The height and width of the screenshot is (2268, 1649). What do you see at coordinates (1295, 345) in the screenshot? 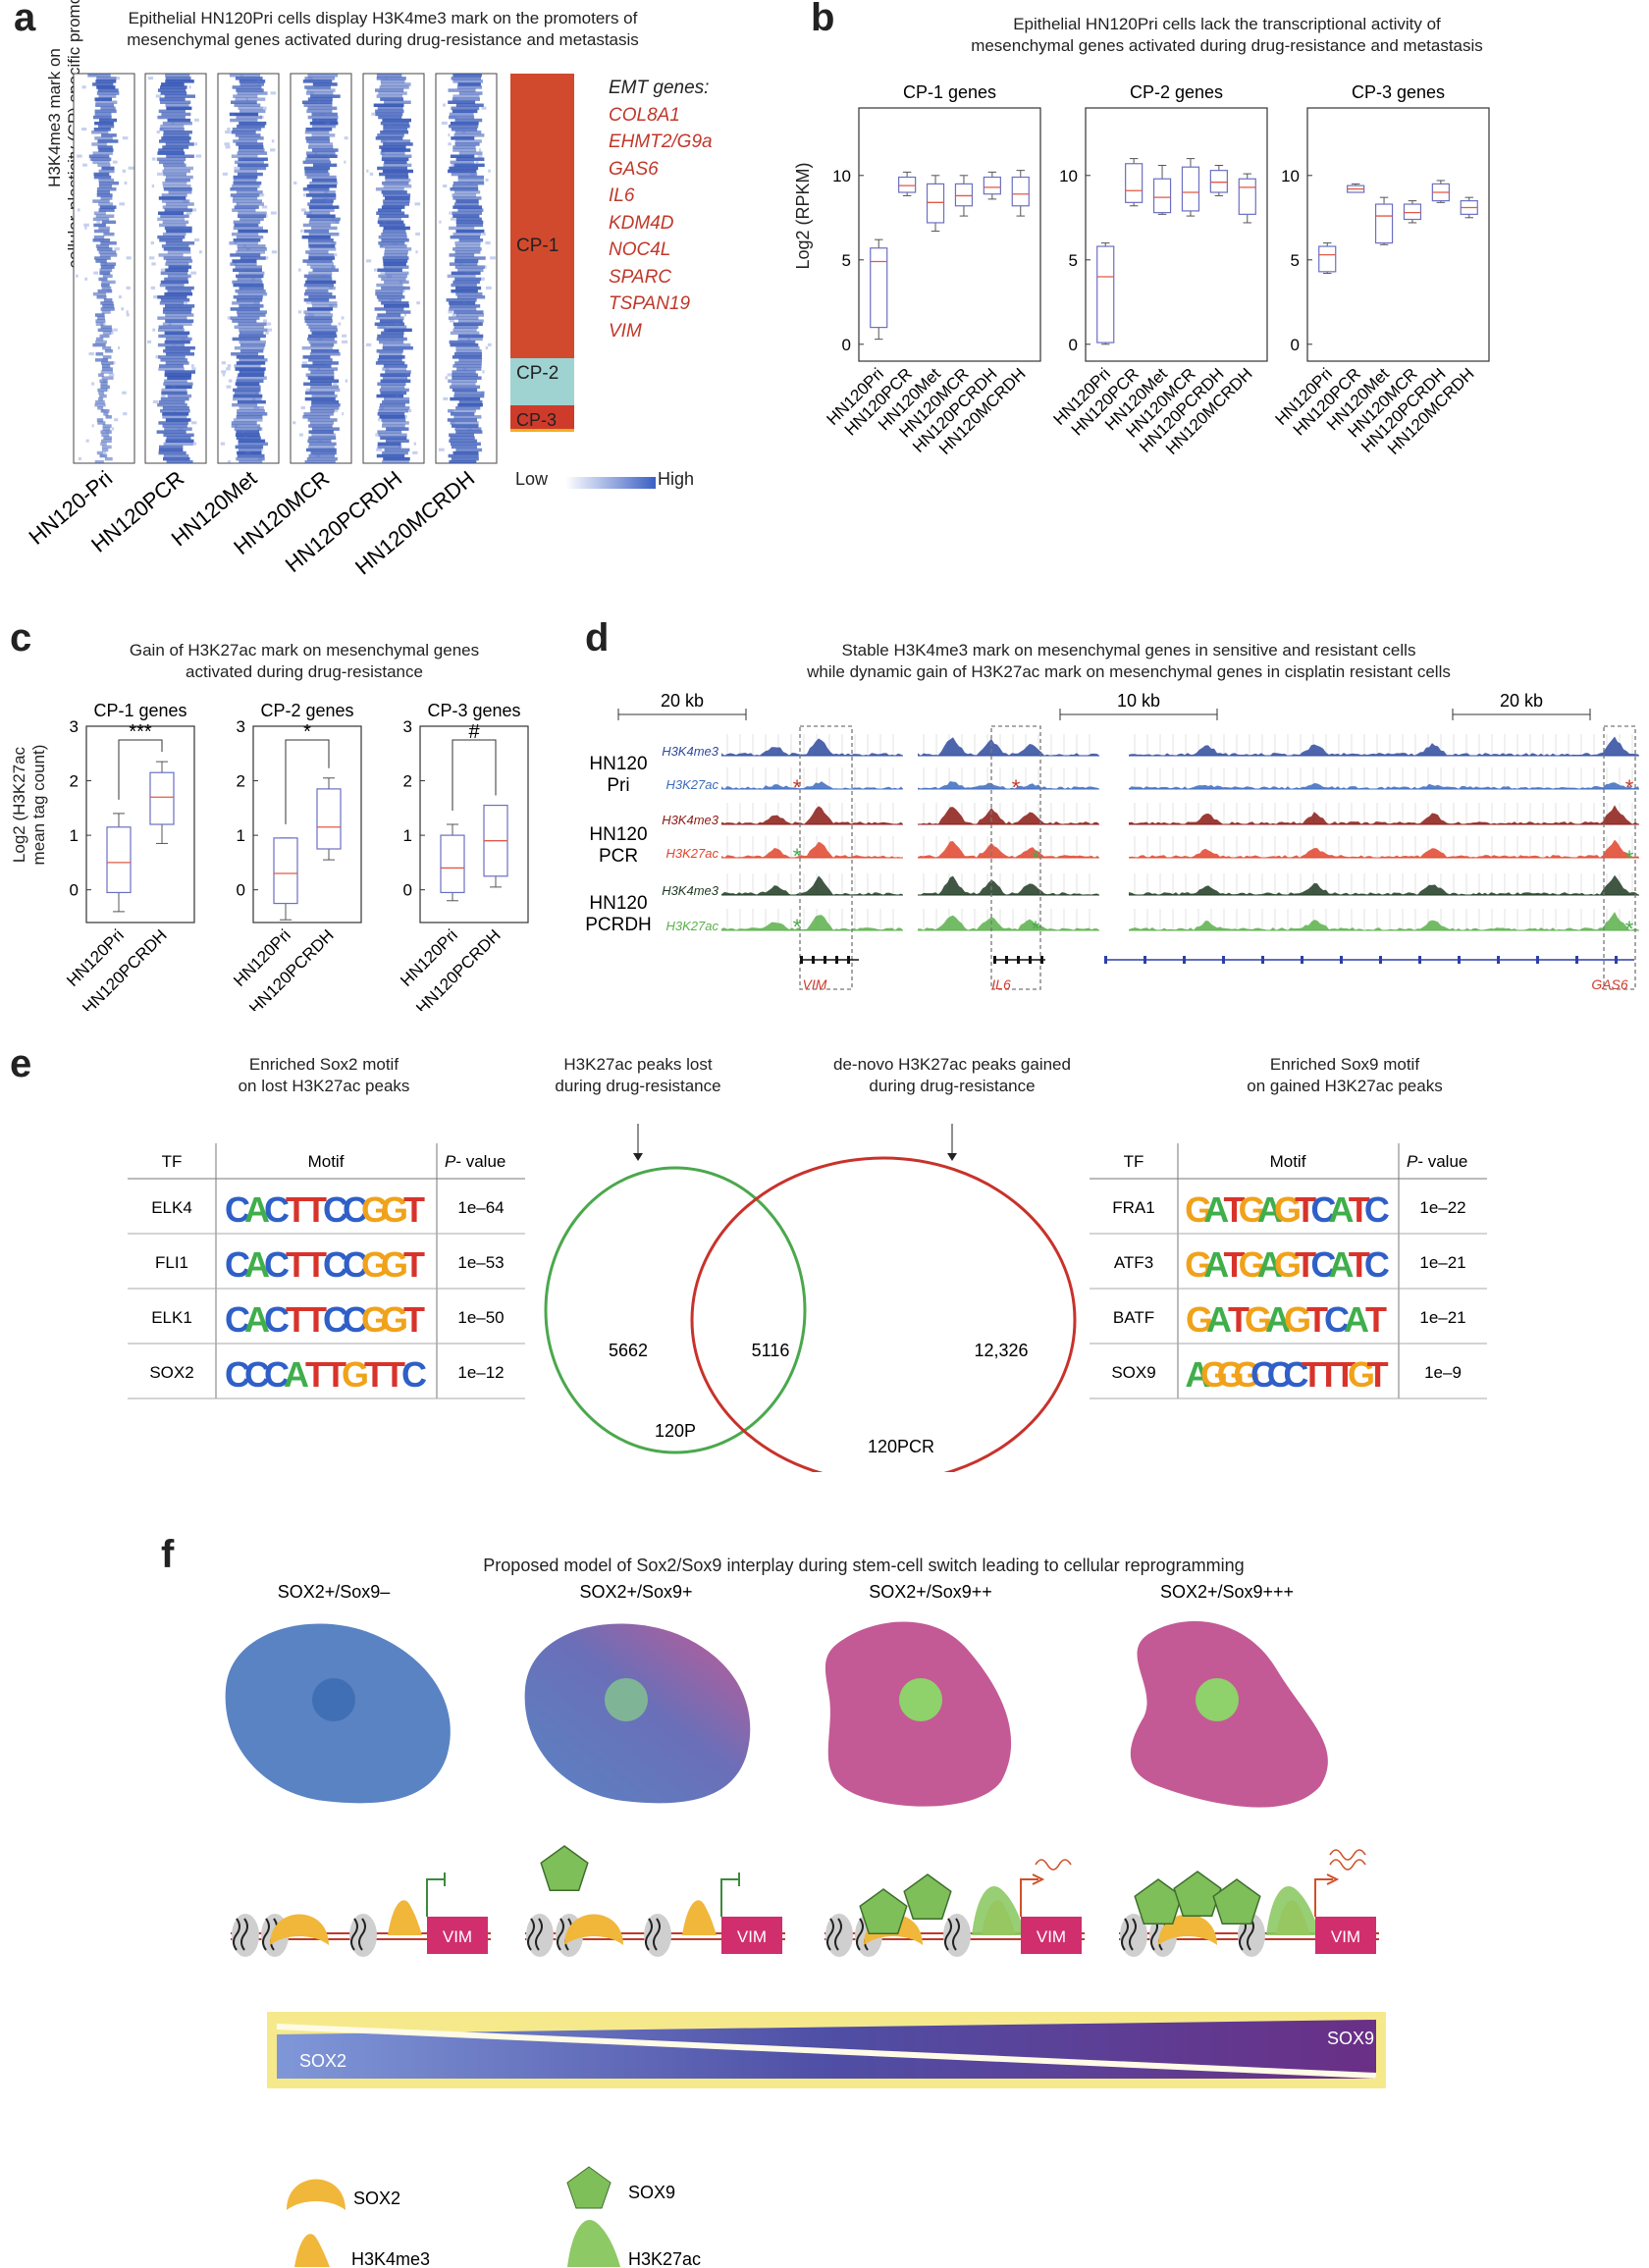
I see `y-tick-label: 0` at bounding box center [1295, 345].